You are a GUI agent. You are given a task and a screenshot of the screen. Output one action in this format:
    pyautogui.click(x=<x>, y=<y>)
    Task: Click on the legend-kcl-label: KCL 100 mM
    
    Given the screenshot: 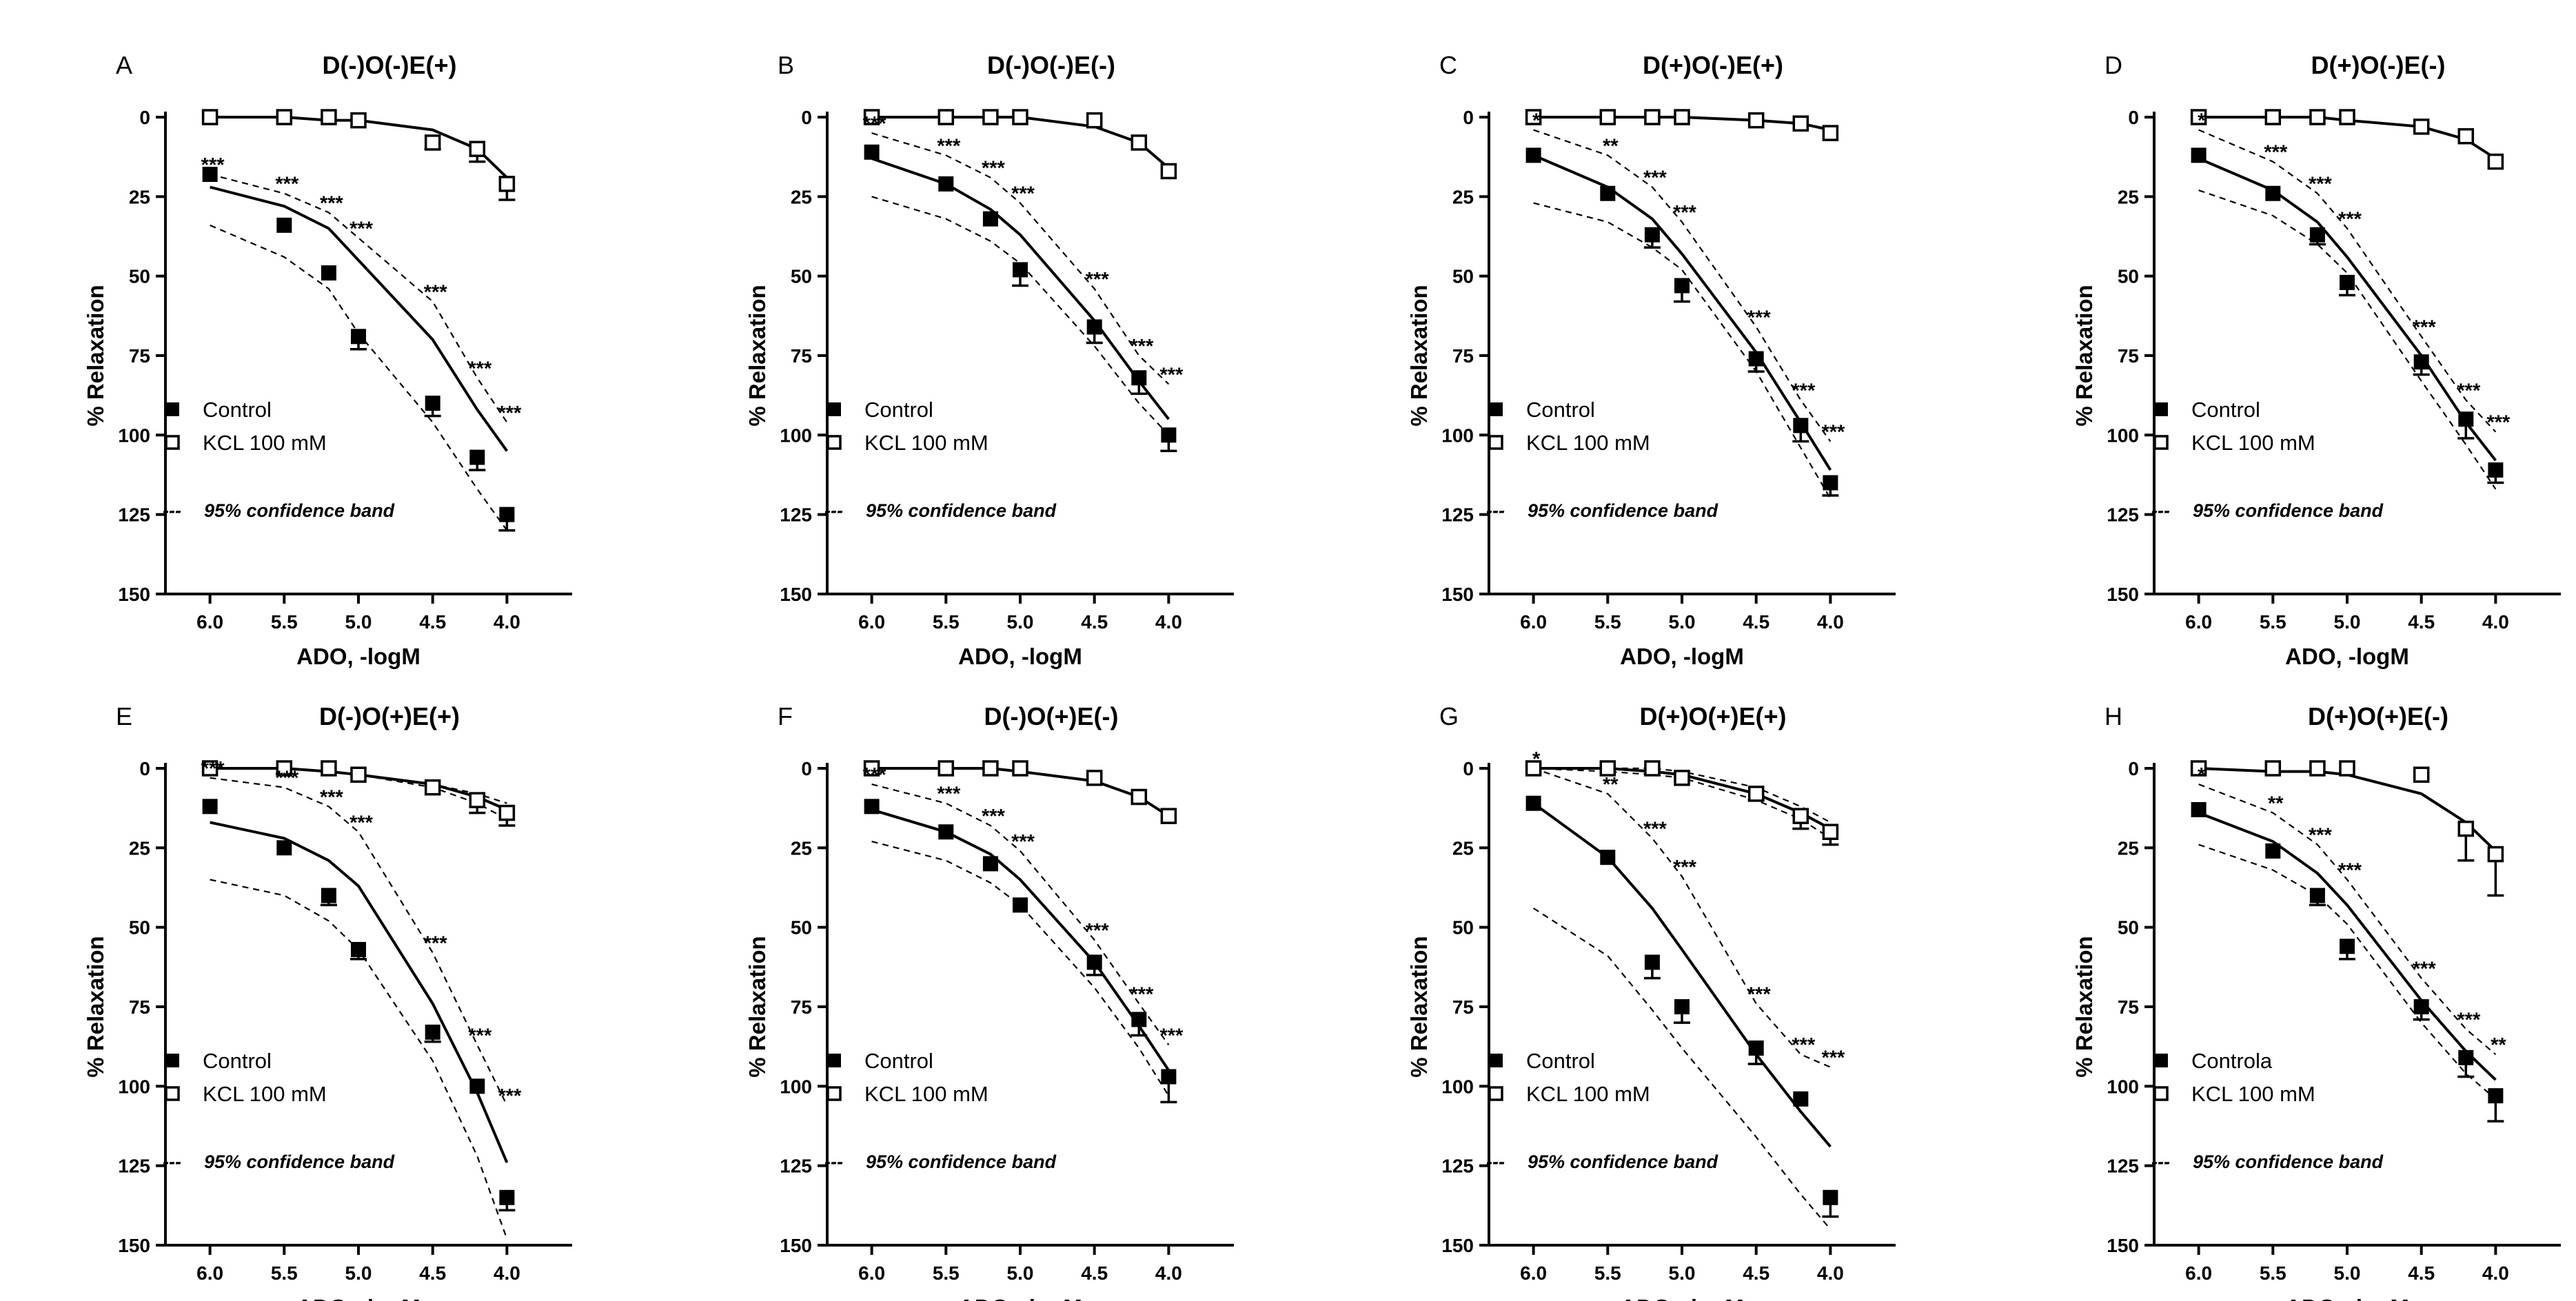 What is the action you would take?
    pyautogui.click(x=1588, y=1094)
    